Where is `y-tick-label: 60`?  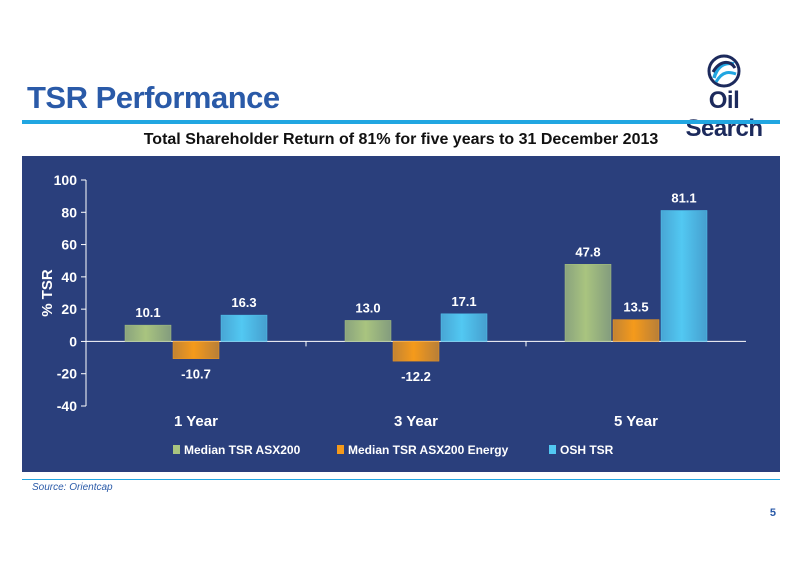 y-tick-label: 60 is located at coordinates (69, 245).